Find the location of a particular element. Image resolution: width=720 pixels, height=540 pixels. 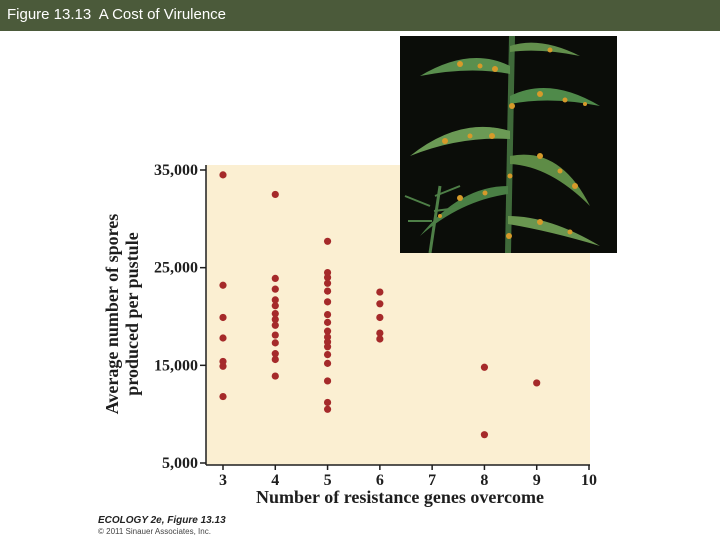

credit-source: ECOLOGY 2e, Figure 13.13 is located at coordinates (162, 520).